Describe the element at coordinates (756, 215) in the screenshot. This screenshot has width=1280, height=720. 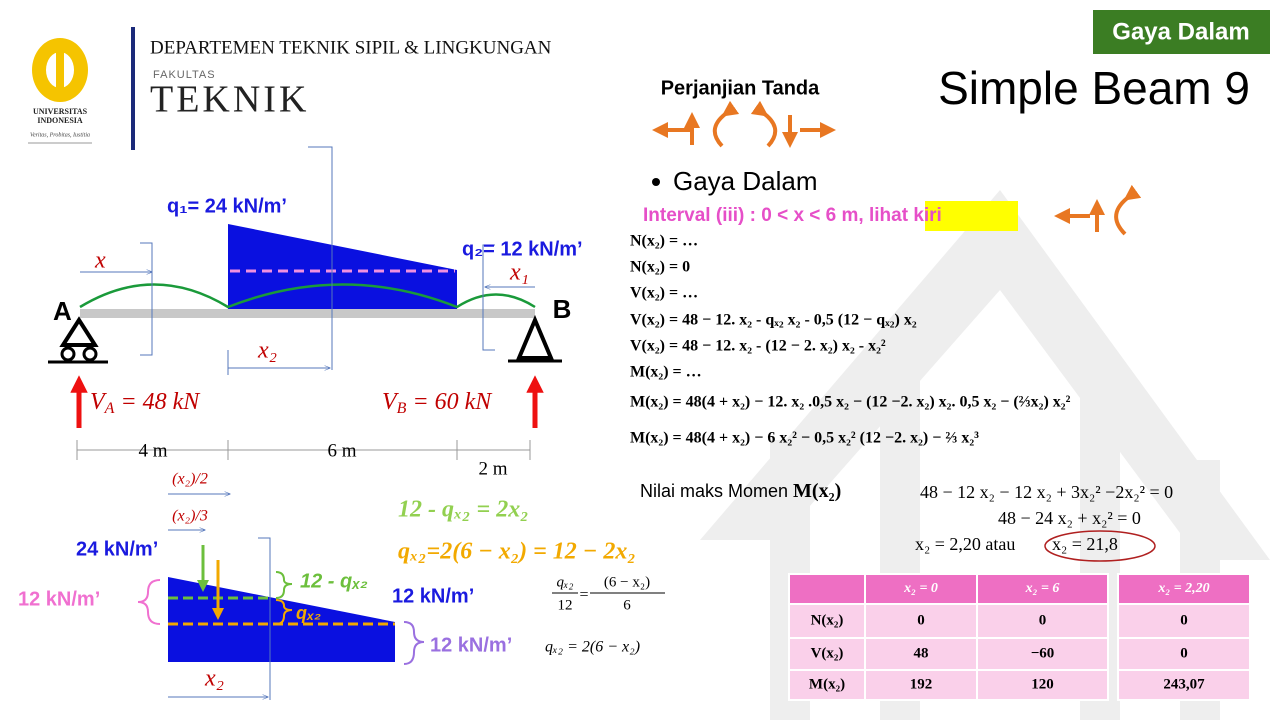
I see `interval-text: Interval (iii) : 0 < x < 6 m,` at that location.